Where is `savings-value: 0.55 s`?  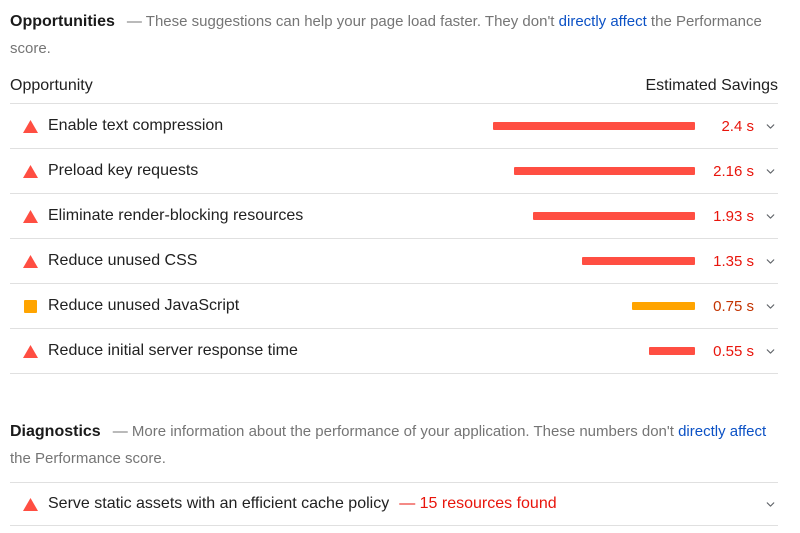 savings-value: 0.55 s is located at coordinates (733, 351).